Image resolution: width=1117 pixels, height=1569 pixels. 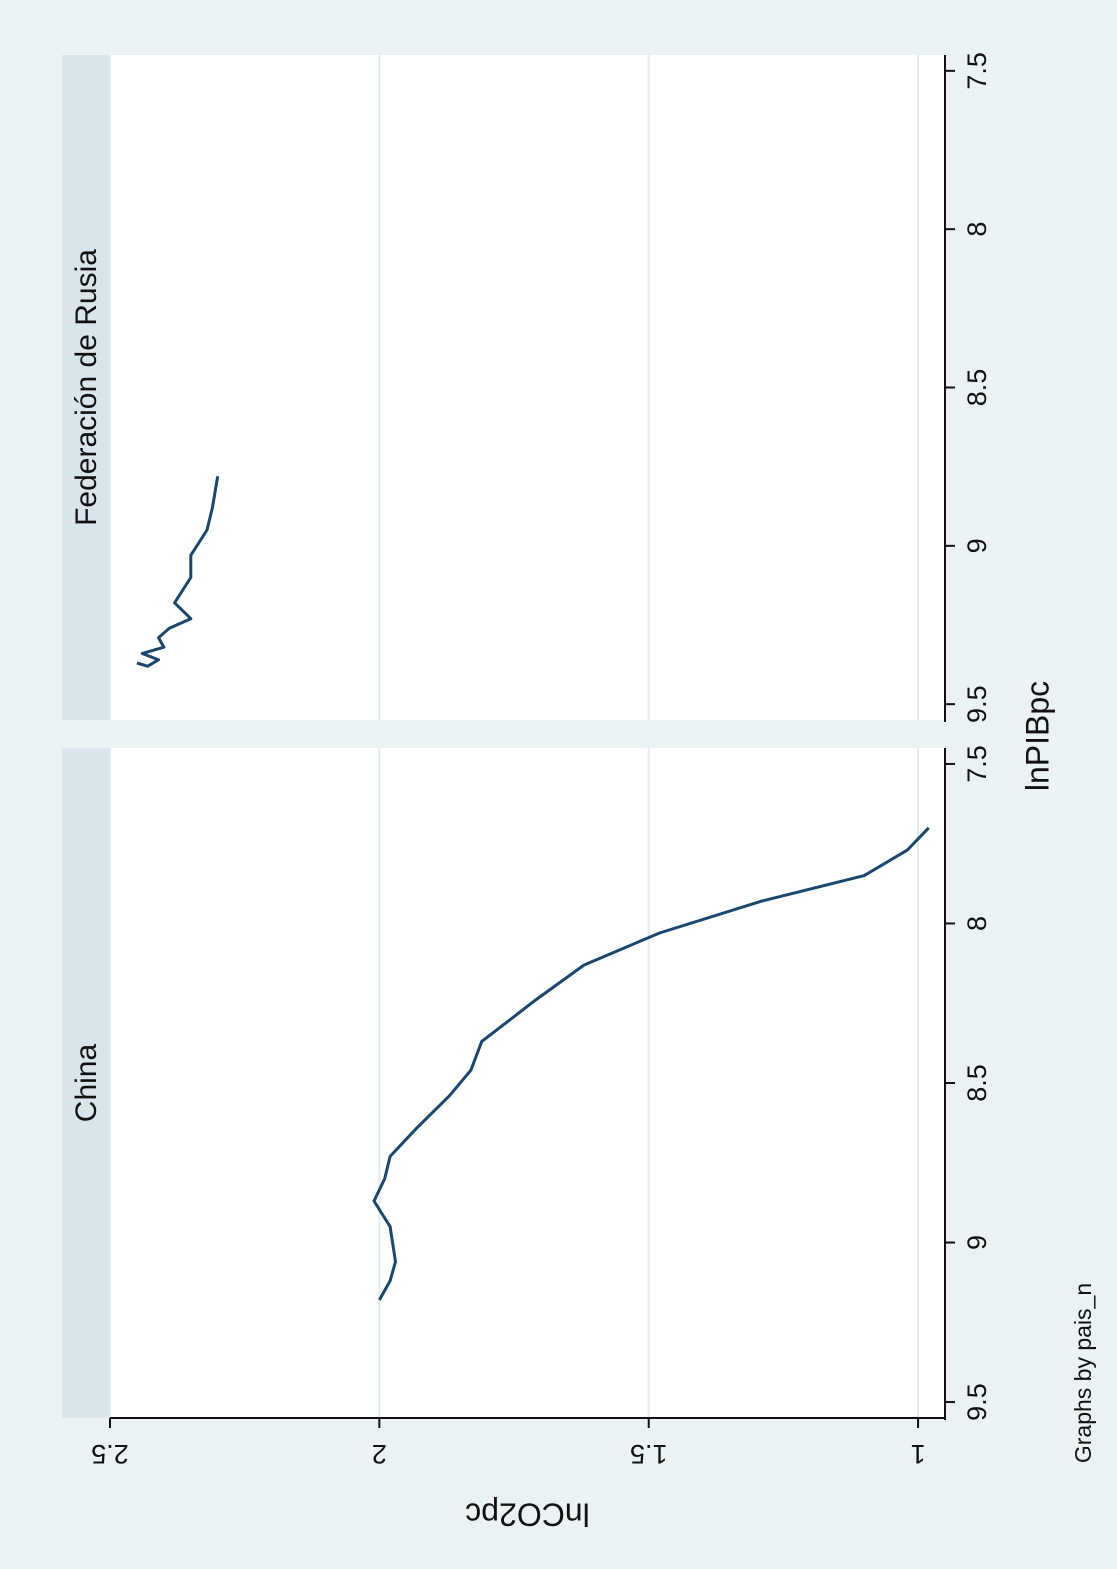 What do you see at coordinates (1037, 736) in the screenshot?
I see `x-axis-title: lnPIBpc` at bounding box center [1037, 736].